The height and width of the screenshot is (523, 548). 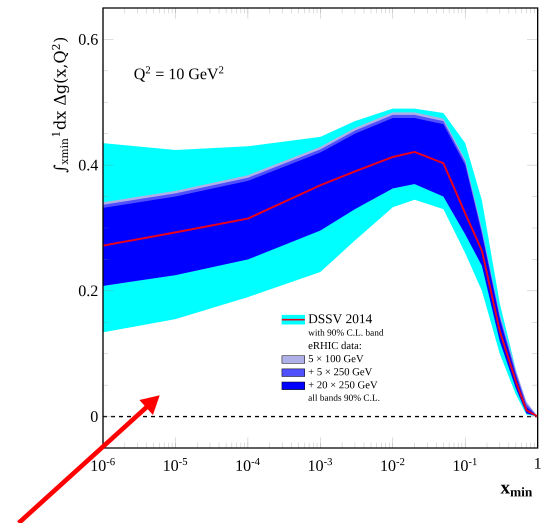 What do you see at coordinates (336, 358) in the screenshot?
I see `legend-label: 5 × 100 GeV` at bounding box center [336, 358].